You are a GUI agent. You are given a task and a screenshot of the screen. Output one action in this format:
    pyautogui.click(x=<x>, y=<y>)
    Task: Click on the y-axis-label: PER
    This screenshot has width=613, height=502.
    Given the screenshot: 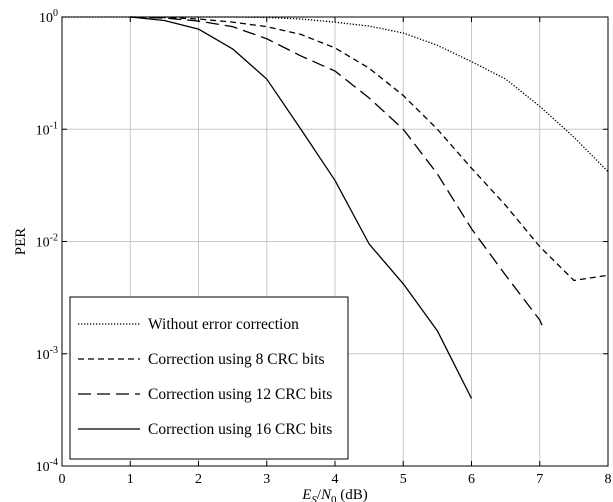 What is the action you would take?
    pyautogui.click(x=21, y=242)
    